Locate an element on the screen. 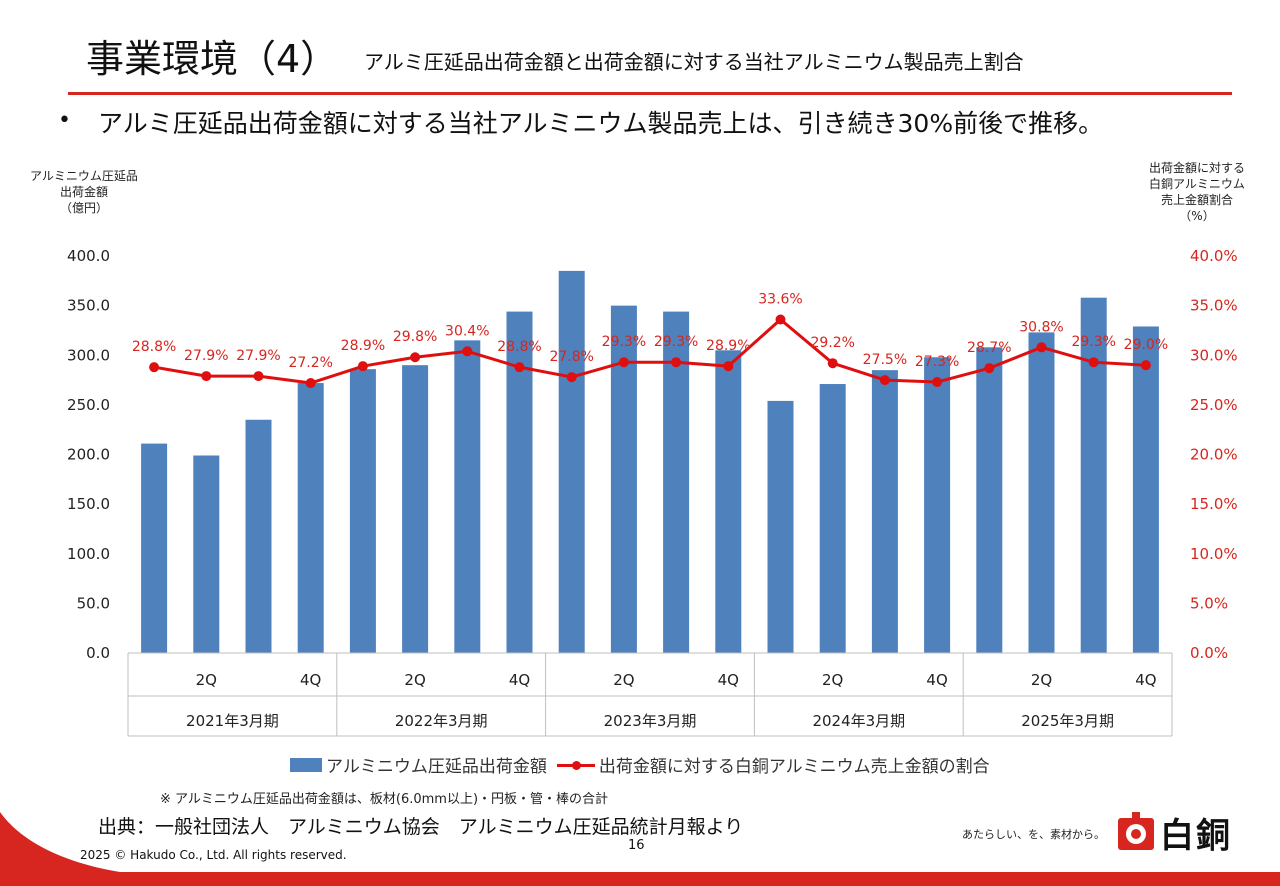 This screenshot has width=1280, height=886. left-axis-title: アルミニウム圧延品 出荷金額 （億円） is located at coordinates (84, 192).